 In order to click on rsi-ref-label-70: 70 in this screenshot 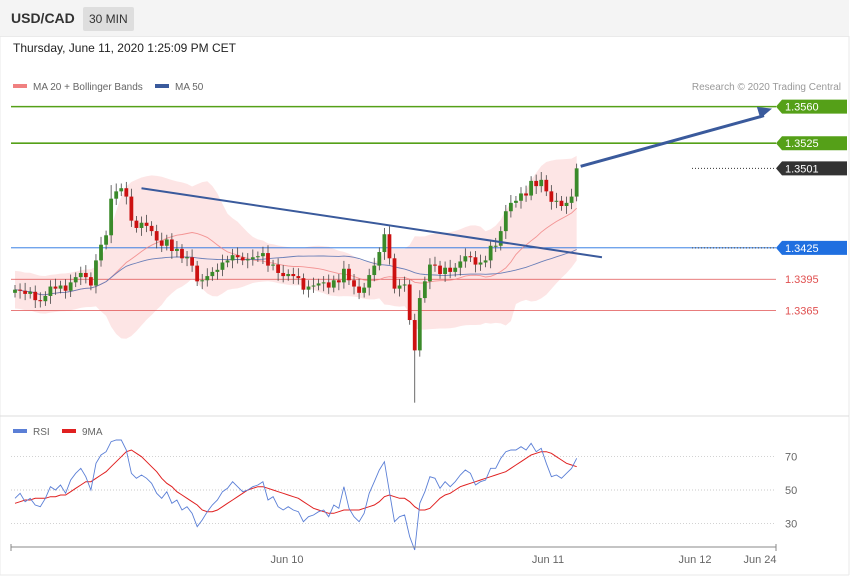, I will do `click(791, 458)`.